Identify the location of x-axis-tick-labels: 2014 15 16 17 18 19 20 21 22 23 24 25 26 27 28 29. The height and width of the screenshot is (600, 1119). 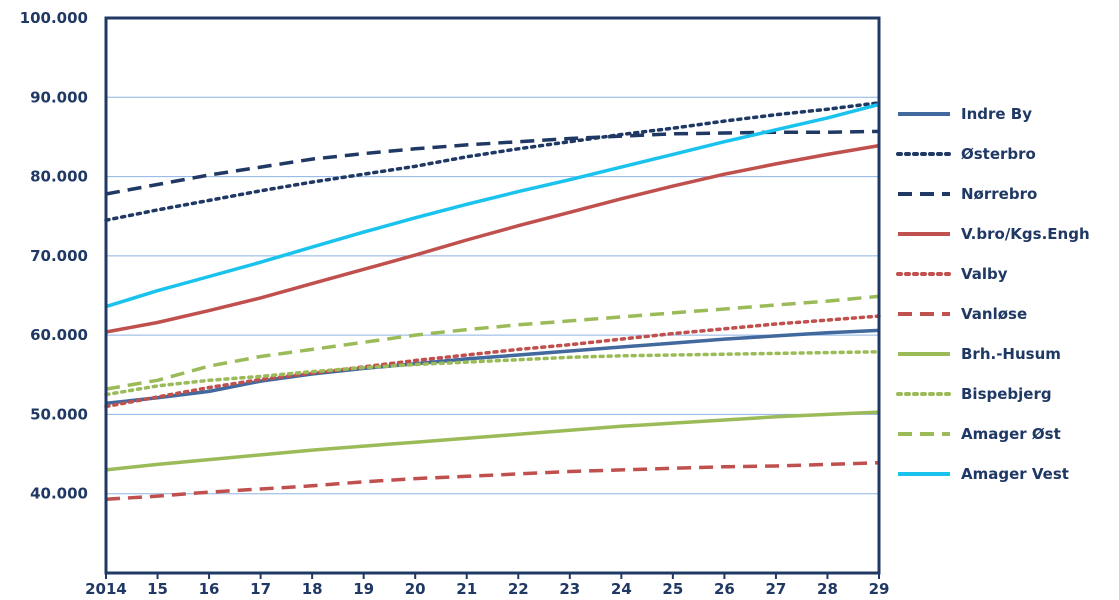
(487, 585).